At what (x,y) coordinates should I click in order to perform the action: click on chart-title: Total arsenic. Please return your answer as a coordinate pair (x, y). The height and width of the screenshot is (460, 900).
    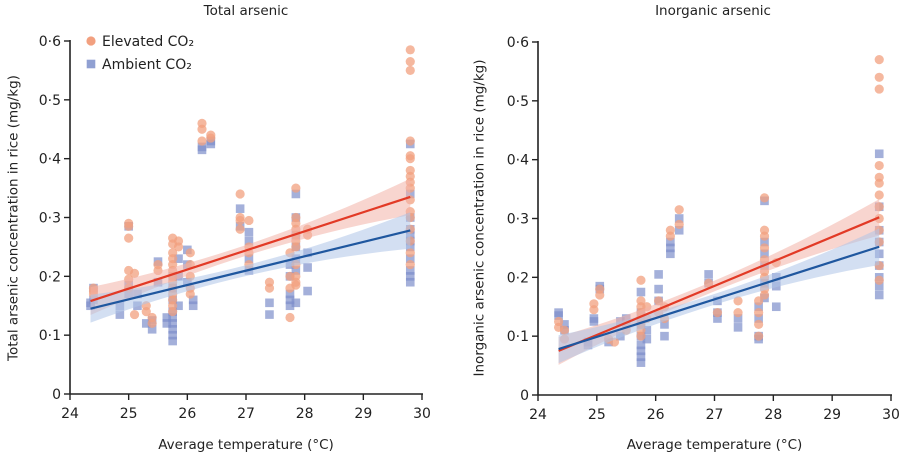
    Looking at the image, I should click on (246, 11).